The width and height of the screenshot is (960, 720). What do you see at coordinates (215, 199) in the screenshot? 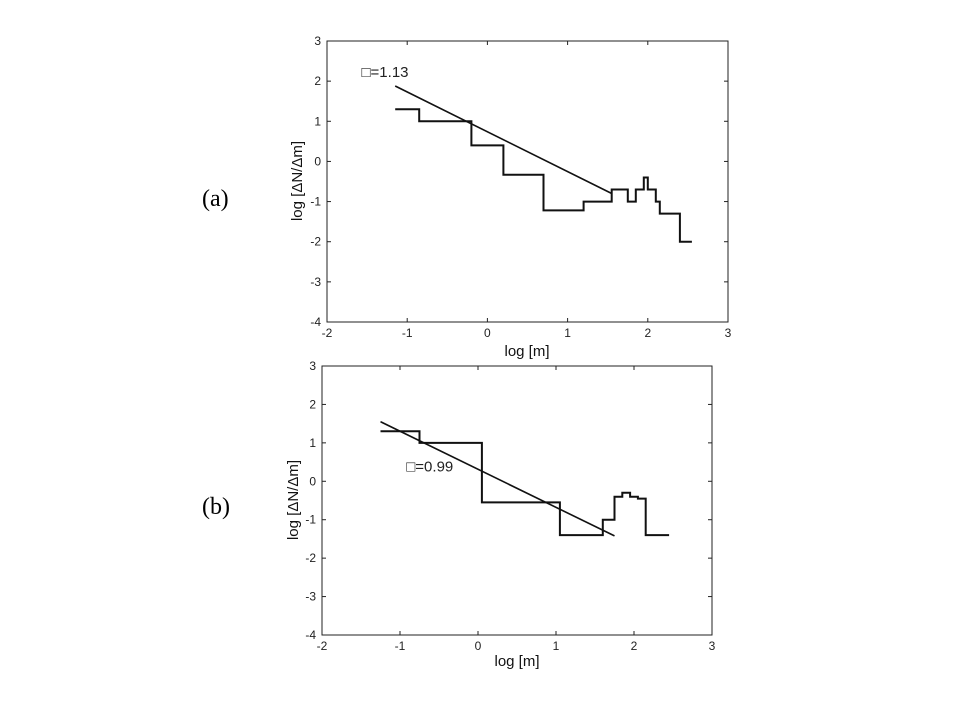
I see `panel-label: (a)` at bounding box center [215, 199].